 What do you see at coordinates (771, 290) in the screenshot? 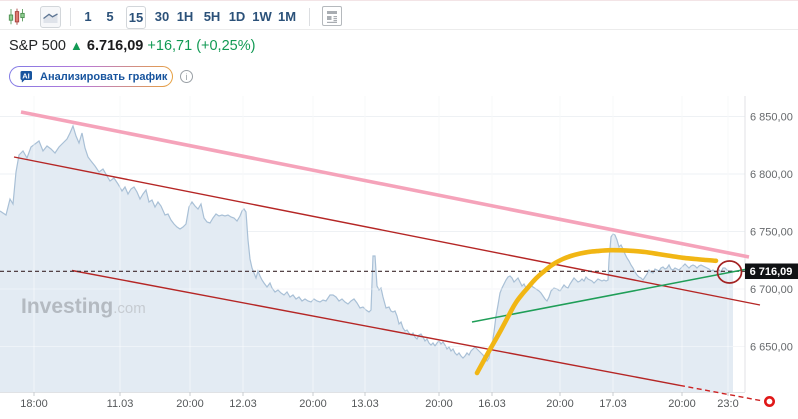
I see `svg-text: 6 700,00` at bounding box center [771, 290].